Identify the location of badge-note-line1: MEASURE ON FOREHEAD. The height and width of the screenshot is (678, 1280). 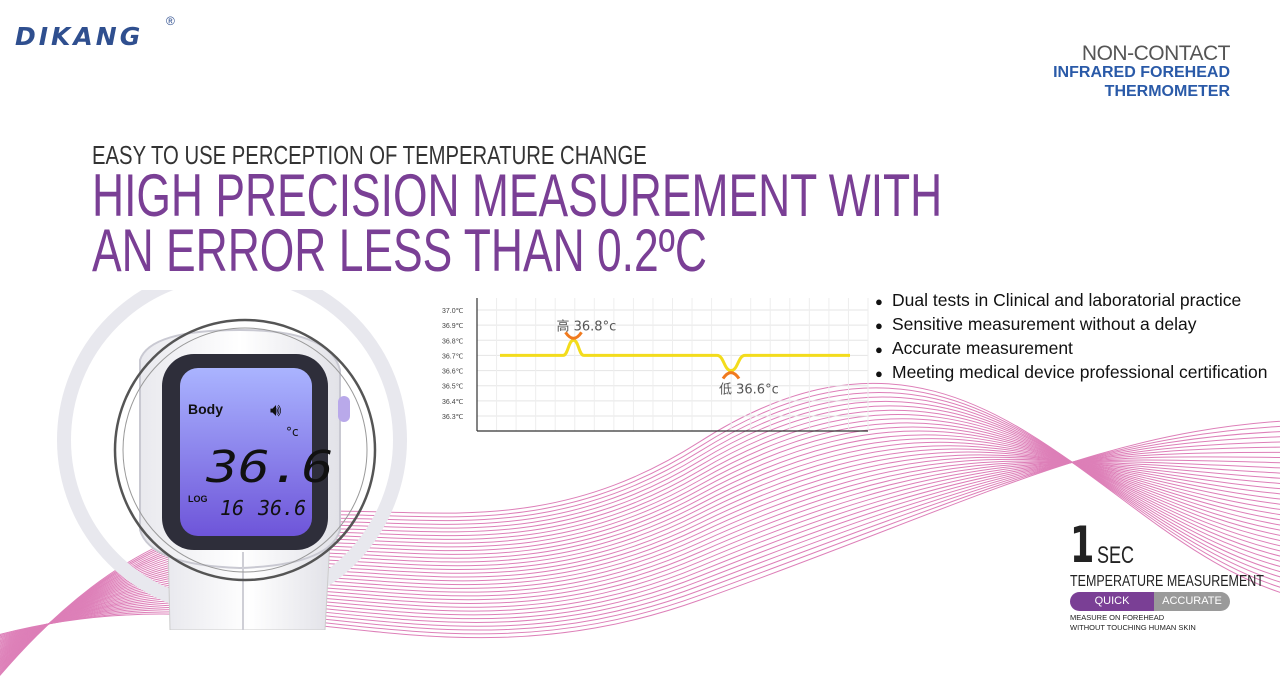
(1117, 617).